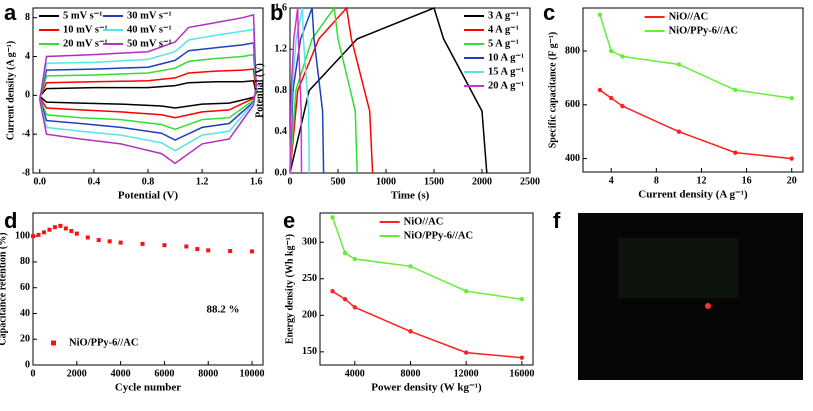 The width and height of the screenshot is (813, 411). Describe the element at coordinates (259, 90) in the screenshot. I see `y-axis-label: Potential (V)` at that location.